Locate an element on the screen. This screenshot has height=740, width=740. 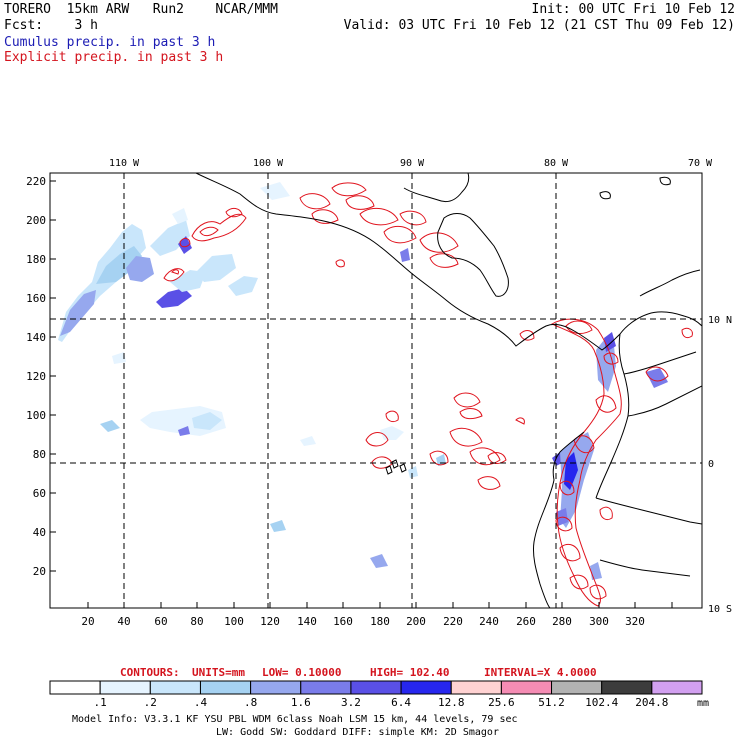
longitude-labels: 110 W 100 W 90 W 80 W 70 W is located at coordinates (411, 163).